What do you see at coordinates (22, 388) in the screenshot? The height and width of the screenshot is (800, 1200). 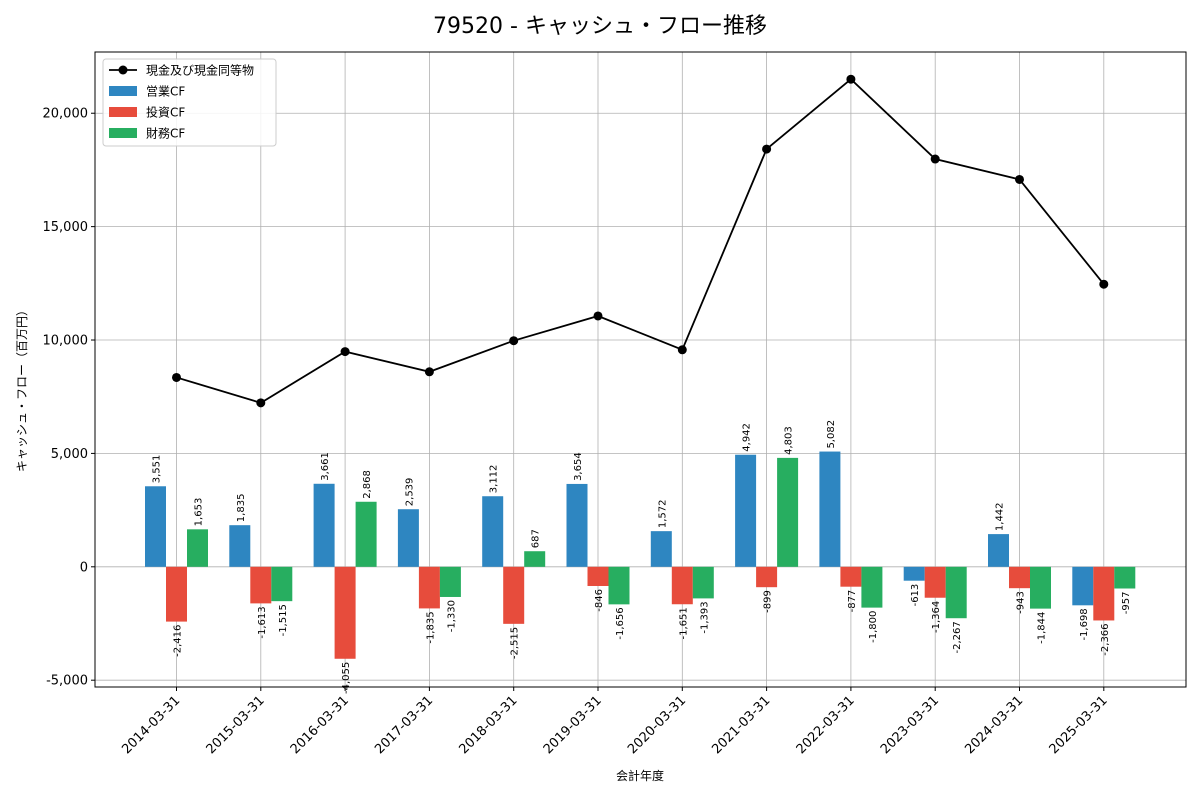 I see `y-axis-label: キャッシュ・フロー（百万円）` at bounding box center [22, 388].